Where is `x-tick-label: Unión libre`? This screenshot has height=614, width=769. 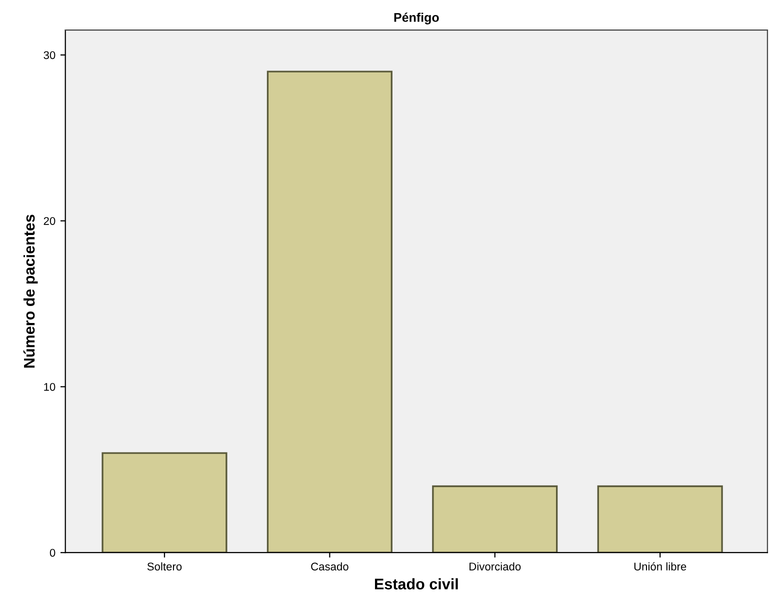
x-tick-label: Unión libre is located at coordinates (660, 566).